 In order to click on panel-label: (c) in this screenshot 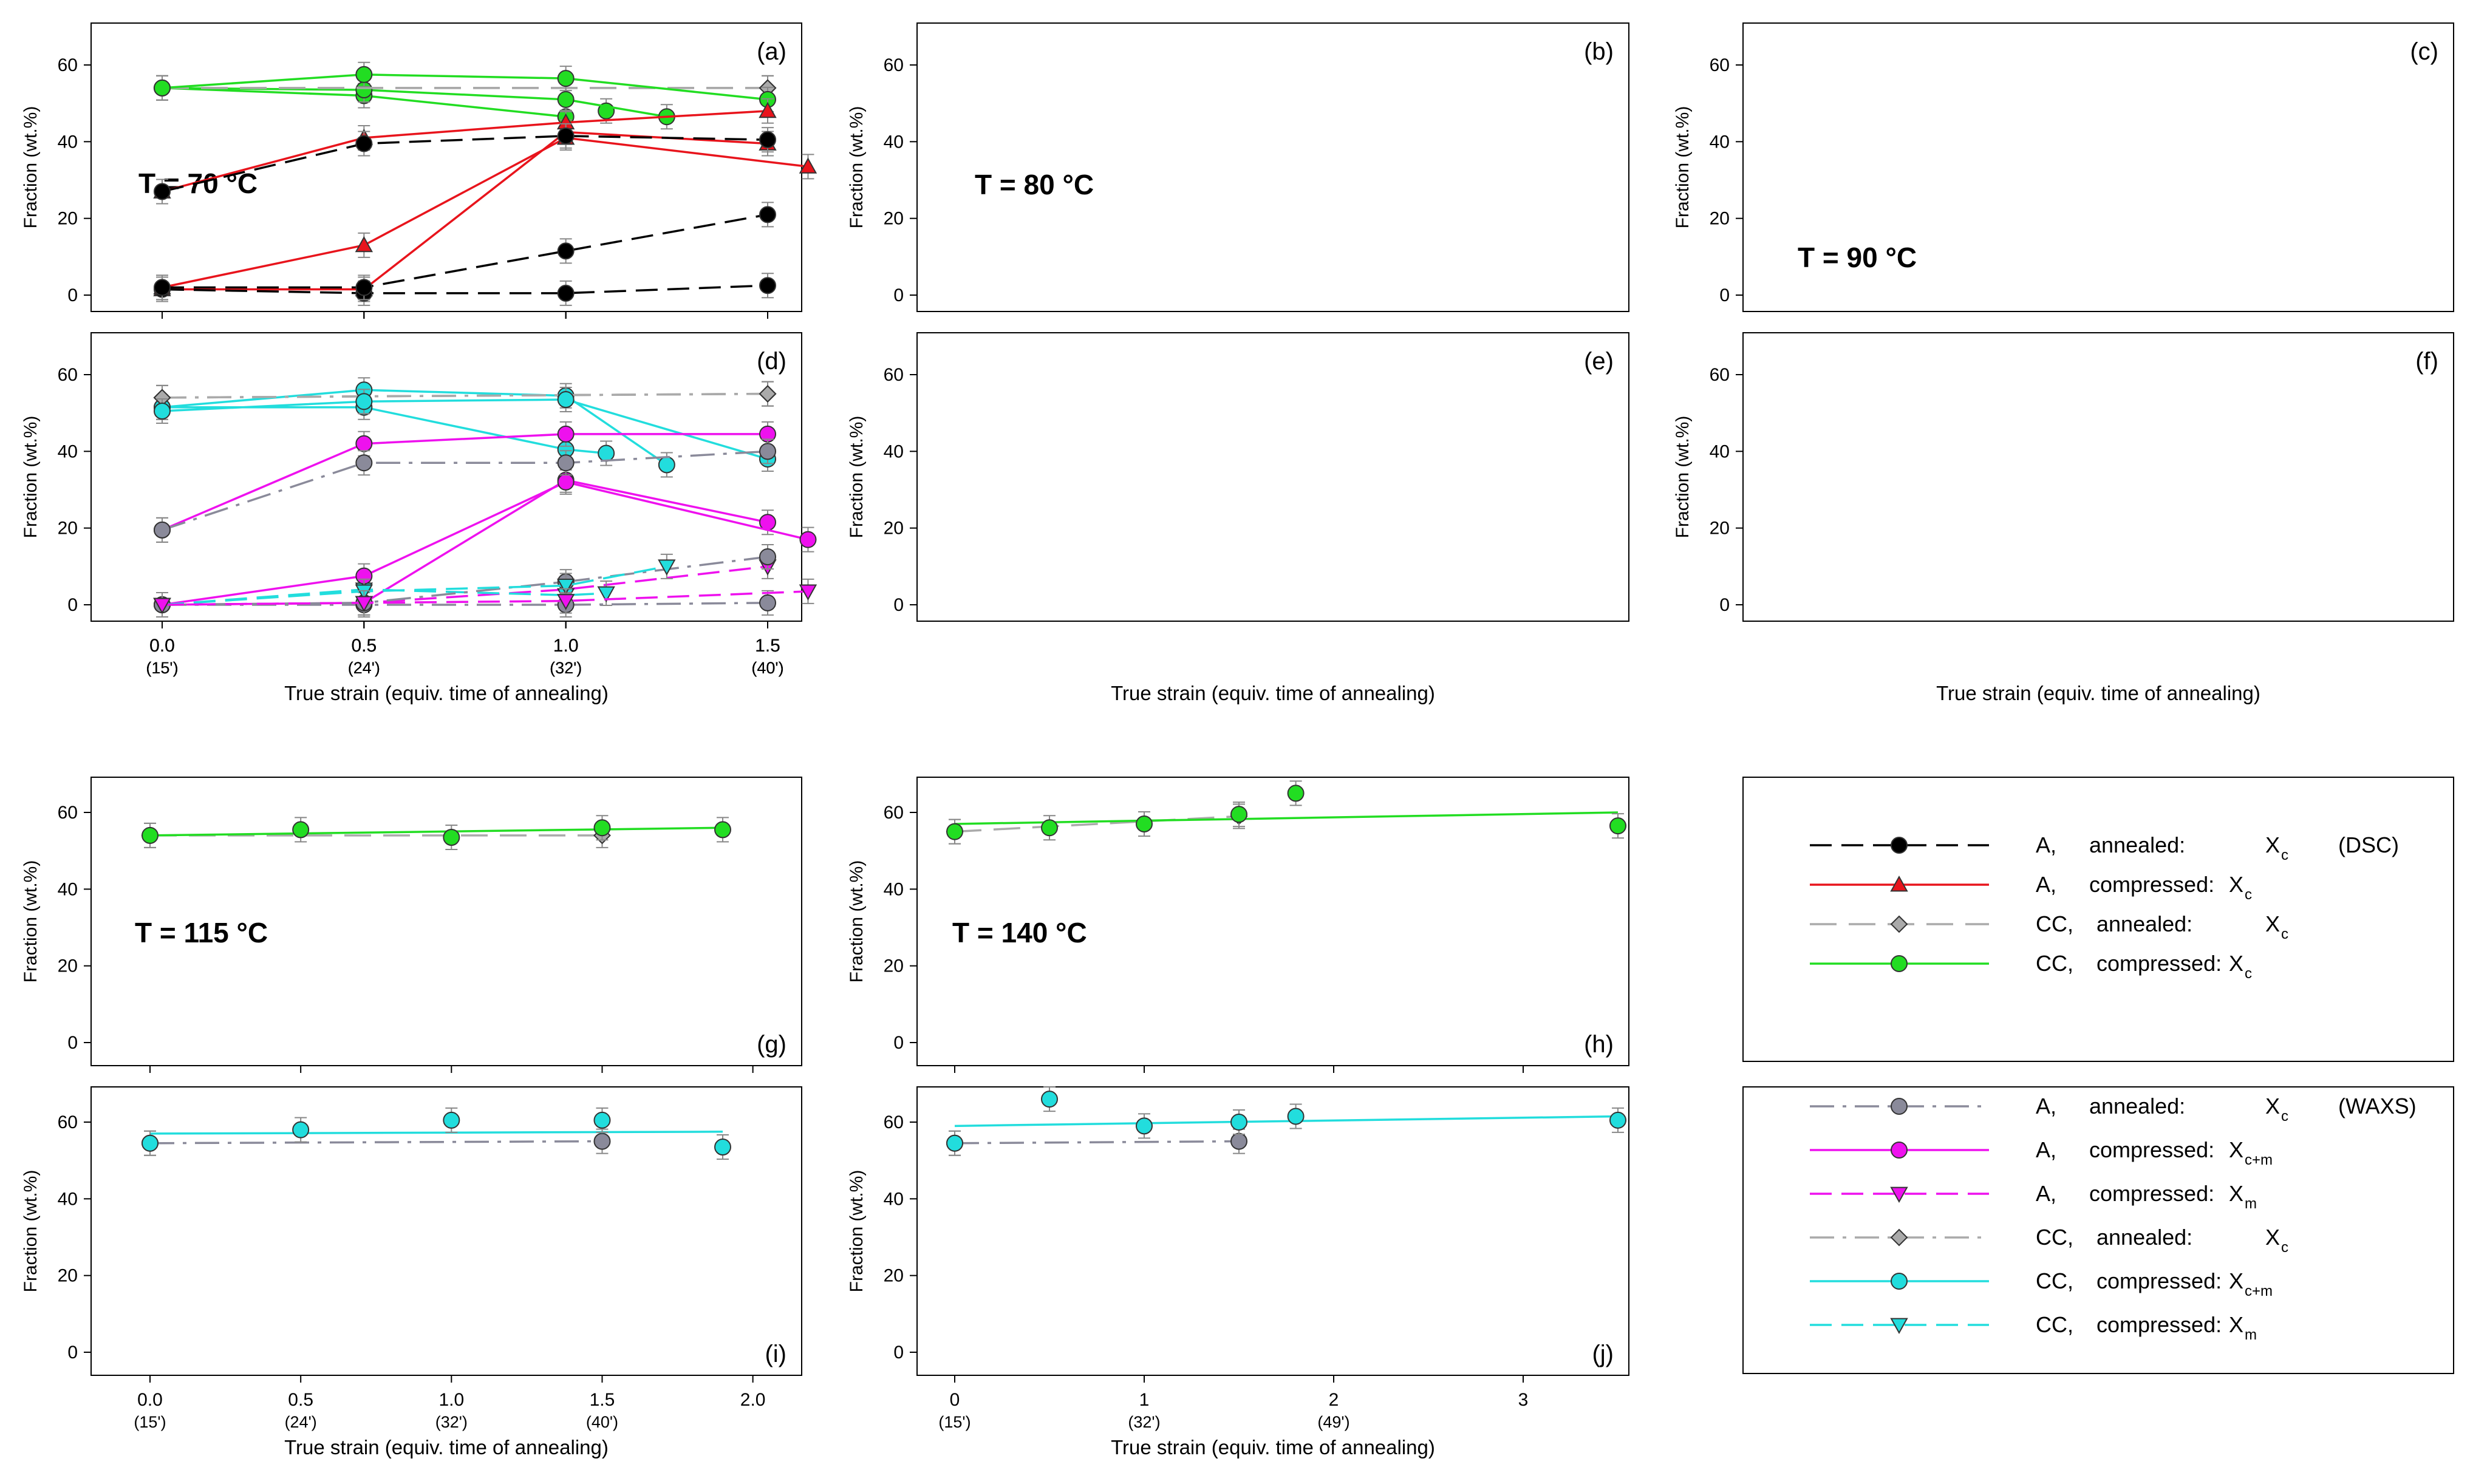, I will do `click(2424, 51)`.